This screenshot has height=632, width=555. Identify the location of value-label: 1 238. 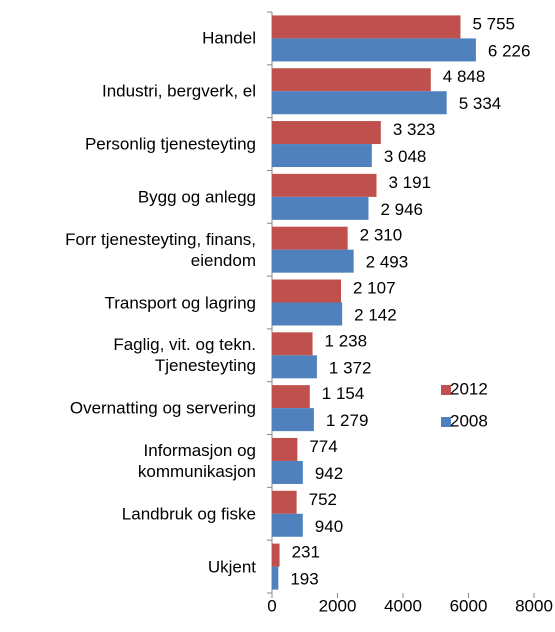
(346, 340).